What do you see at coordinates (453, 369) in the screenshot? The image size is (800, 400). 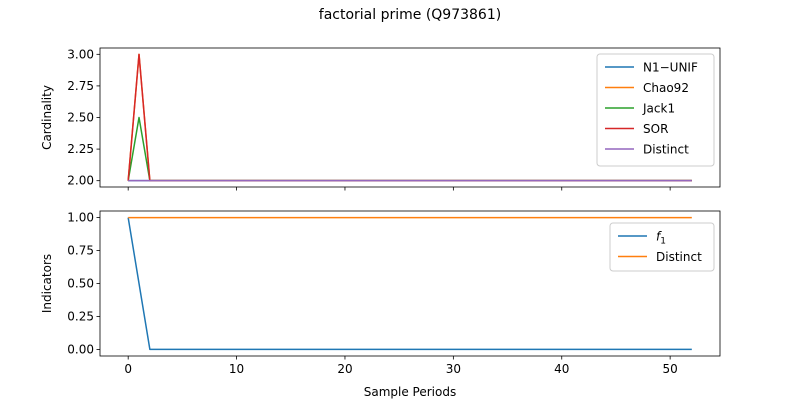 I see `x-tick-label: 30` at bounding box center [453, 369].